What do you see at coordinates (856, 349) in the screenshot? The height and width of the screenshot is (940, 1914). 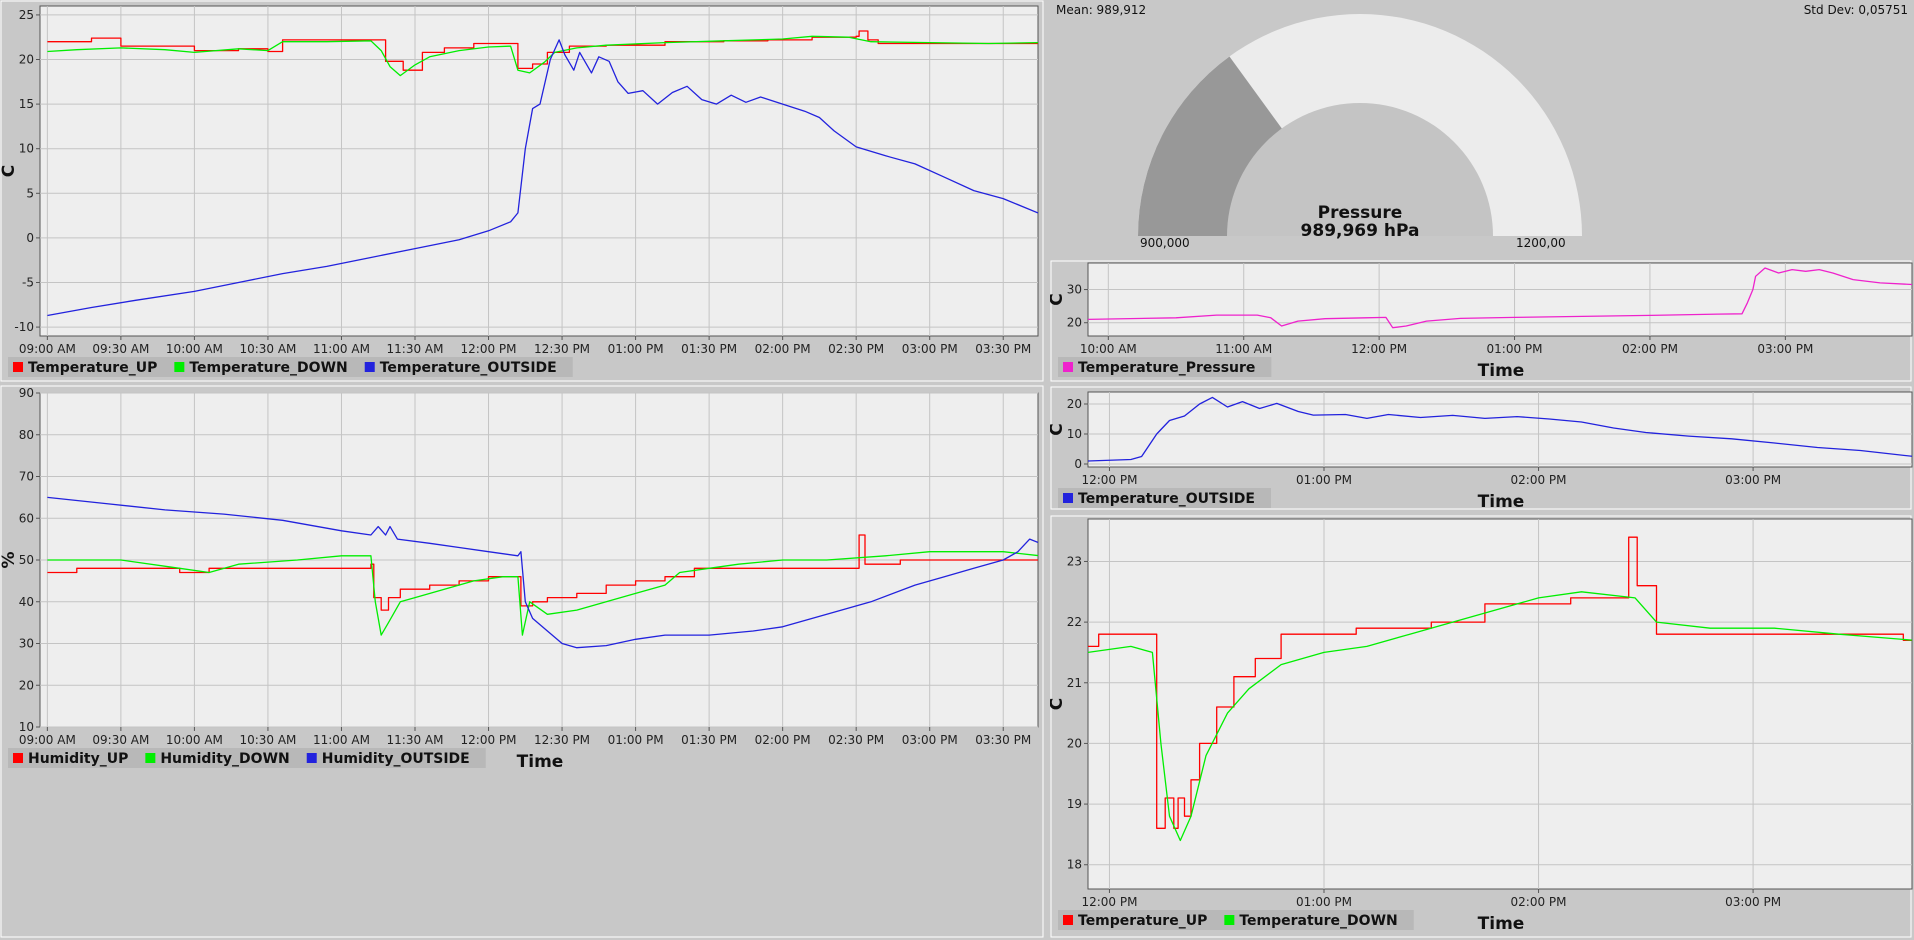 I see `x-tick-label: 02:30 PM` at bounding box center [856, 349].